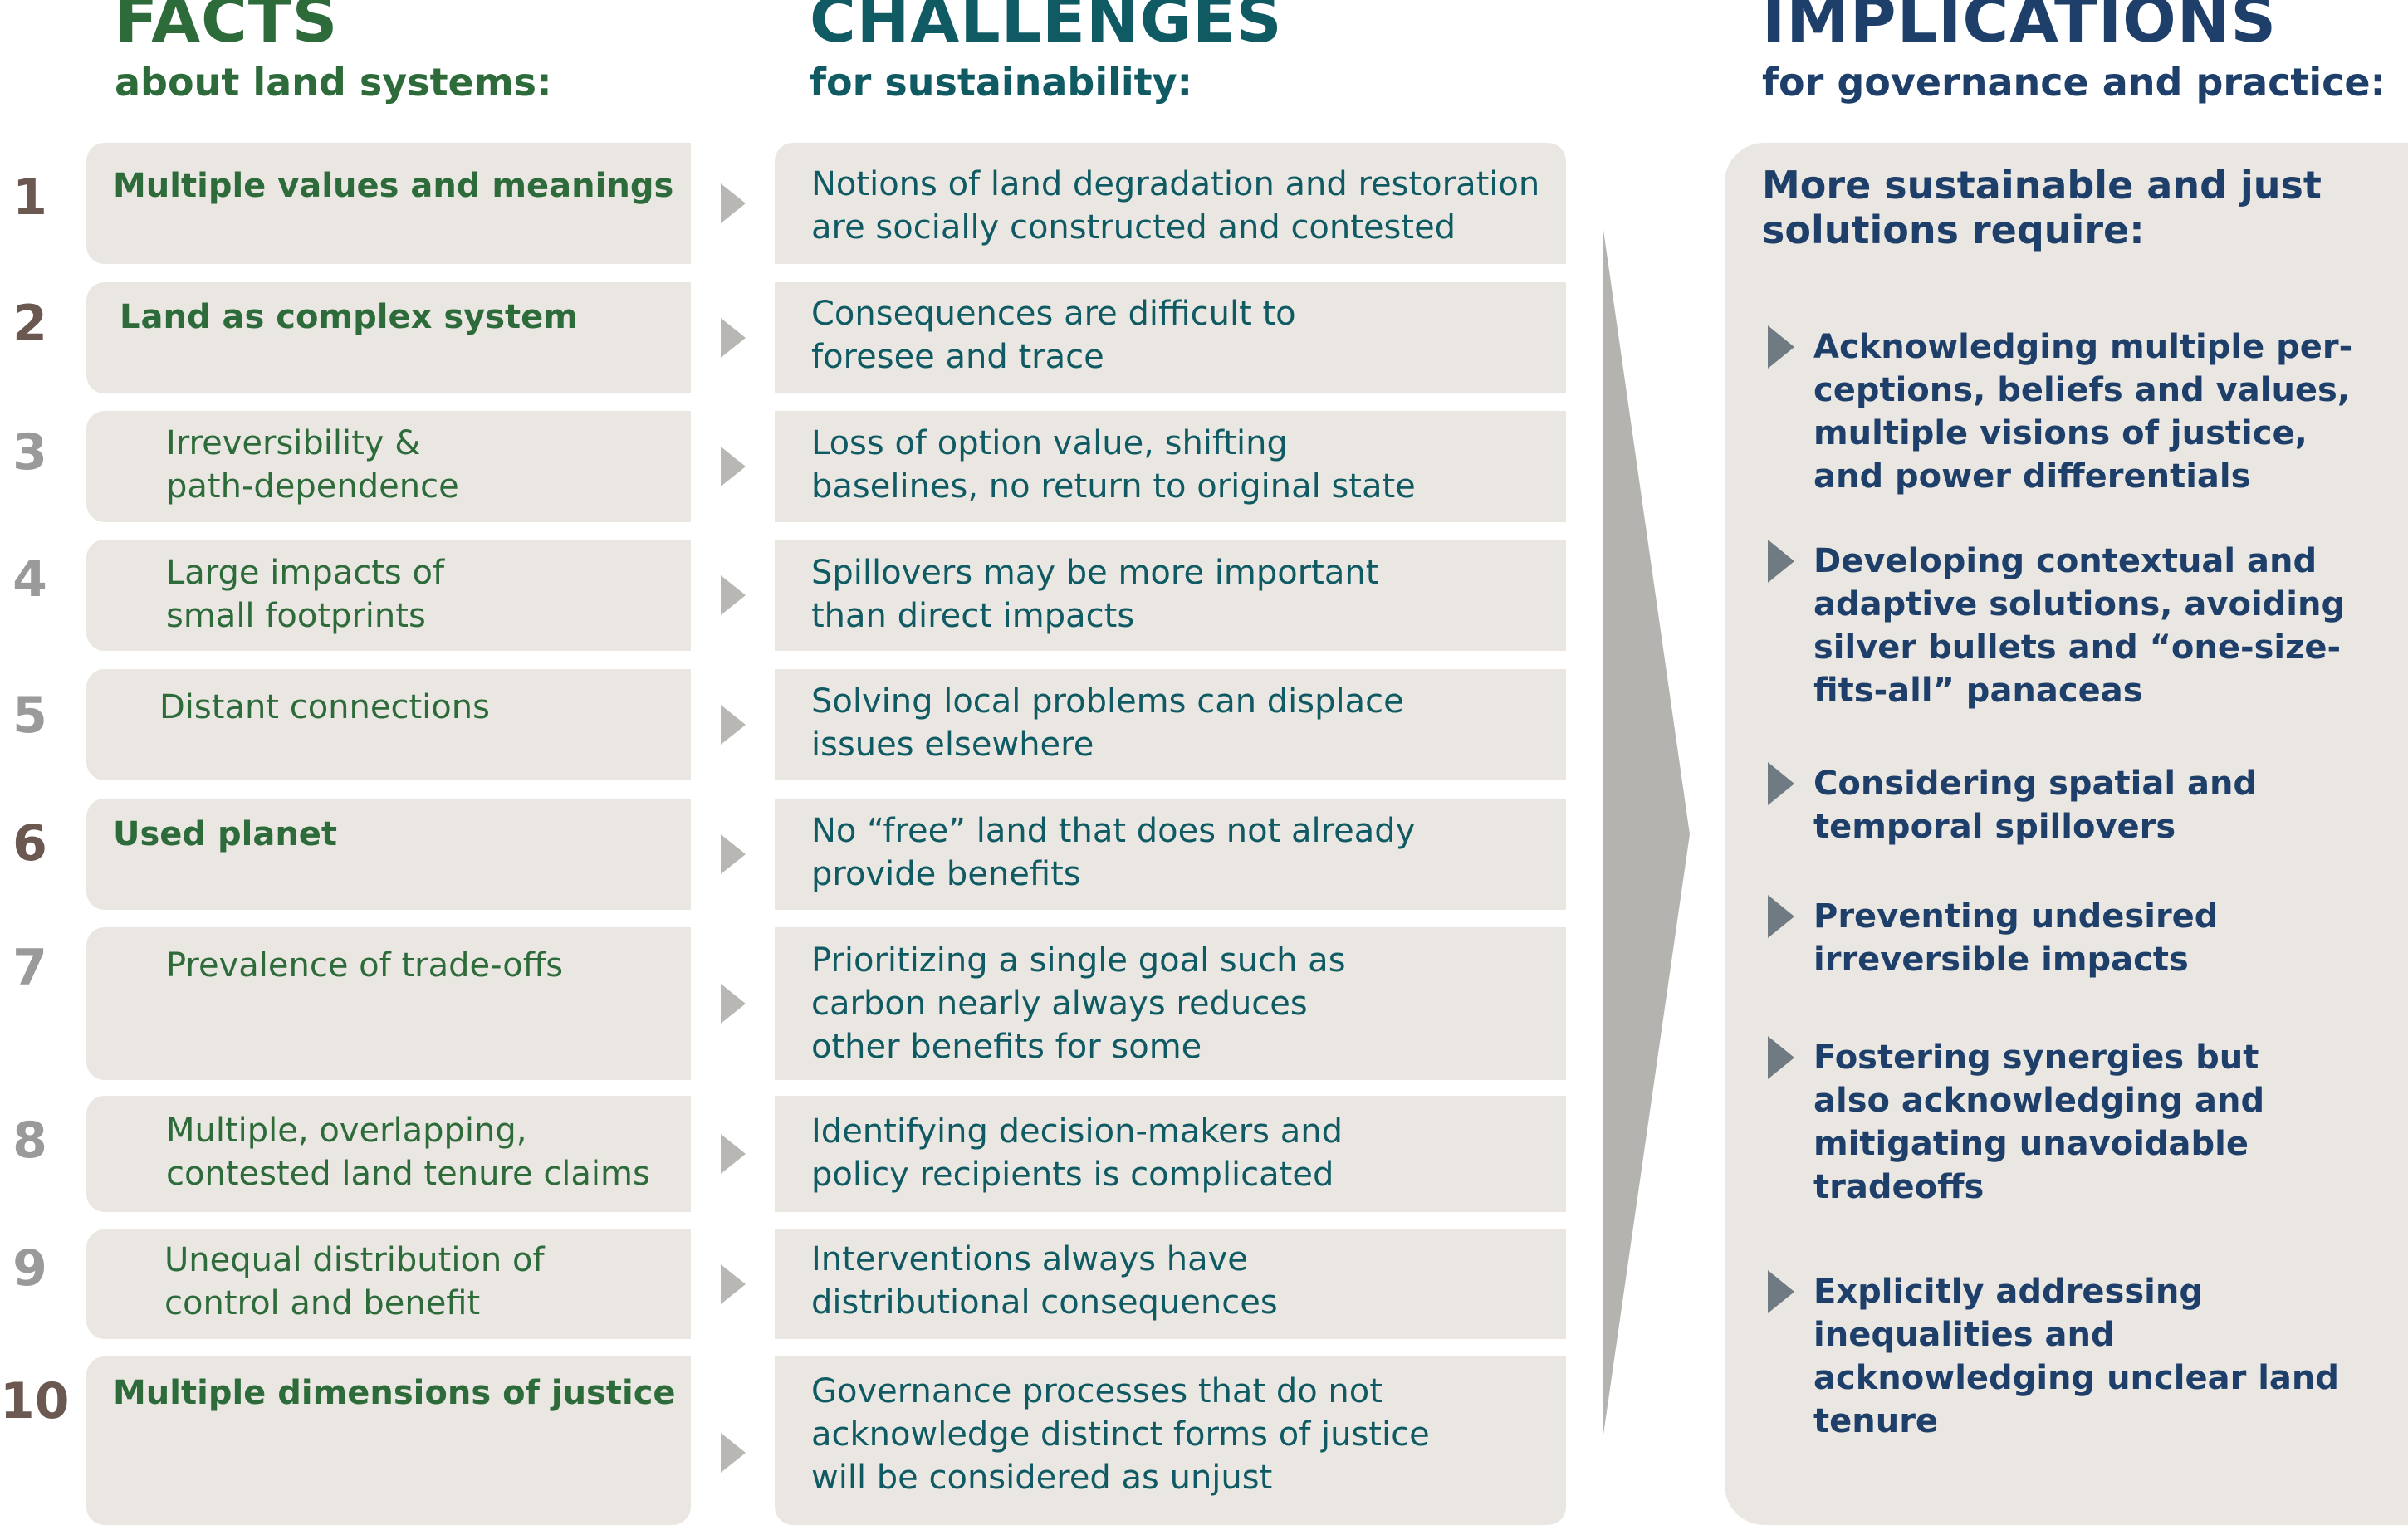 The height and width of the screenshot is (1525, 2408). What do you see at coordinates (1107, 702) in the screenshot?
I see `challenge-line: Solving local problems can displace` at bounding box center [1107, 702].